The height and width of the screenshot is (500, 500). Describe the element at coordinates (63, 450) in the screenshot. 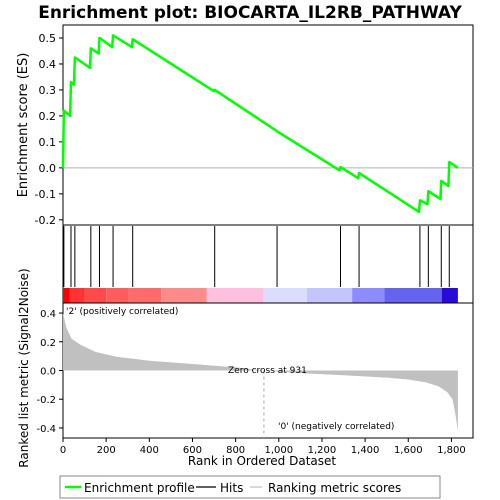

I see `rank-x-tick-label: 0` at that location.